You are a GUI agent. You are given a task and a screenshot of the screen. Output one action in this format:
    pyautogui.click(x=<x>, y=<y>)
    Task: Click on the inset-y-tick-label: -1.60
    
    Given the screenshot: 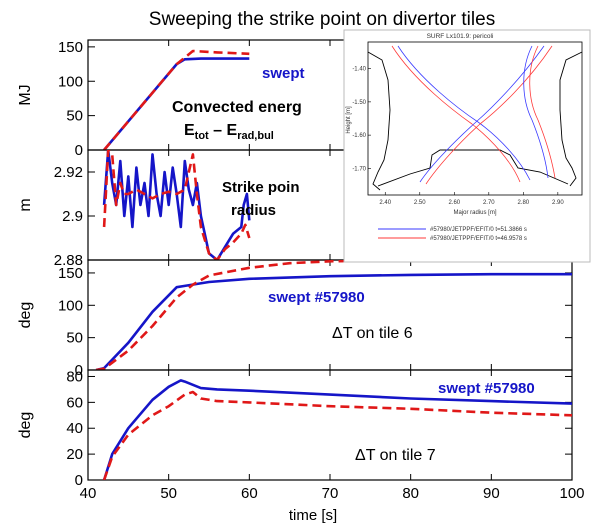 What is the action you would take?
    pyautogui.click(x=359, y=136)
    